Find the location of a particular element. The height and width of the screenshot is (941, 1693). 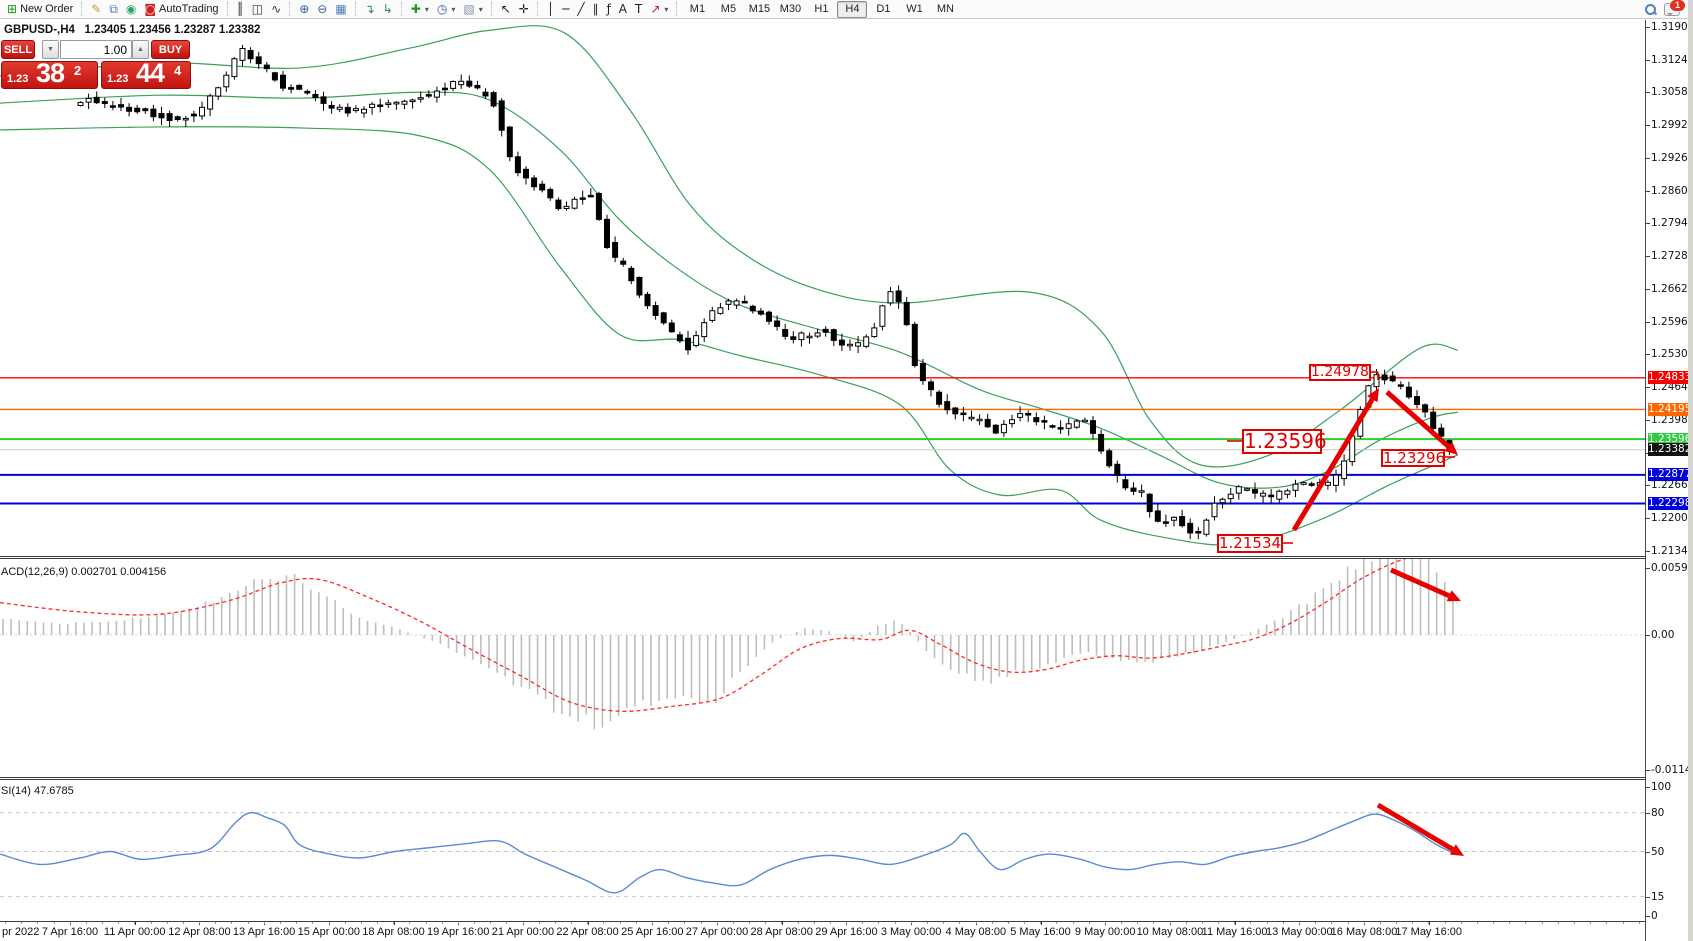

buy-quote-button: 1.23 44 4 is located at coordinates (146, 73).